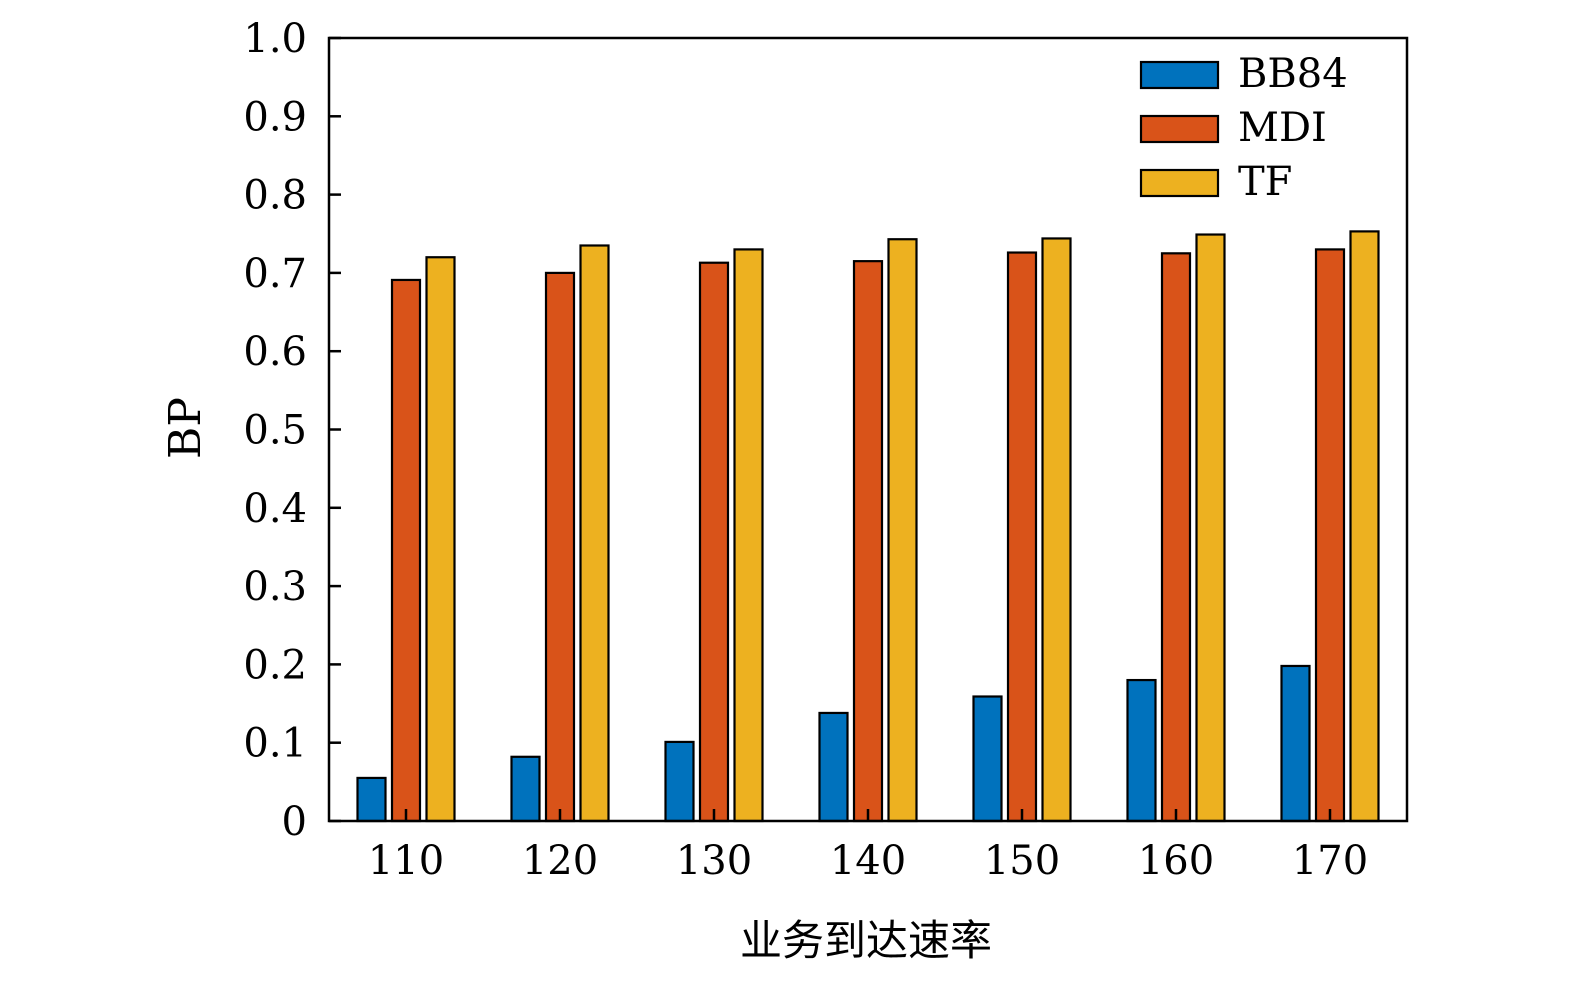  Describe the element at coordinates (275, 352) in the screenshot. I see `y-tick-label: 0.6` at that location.